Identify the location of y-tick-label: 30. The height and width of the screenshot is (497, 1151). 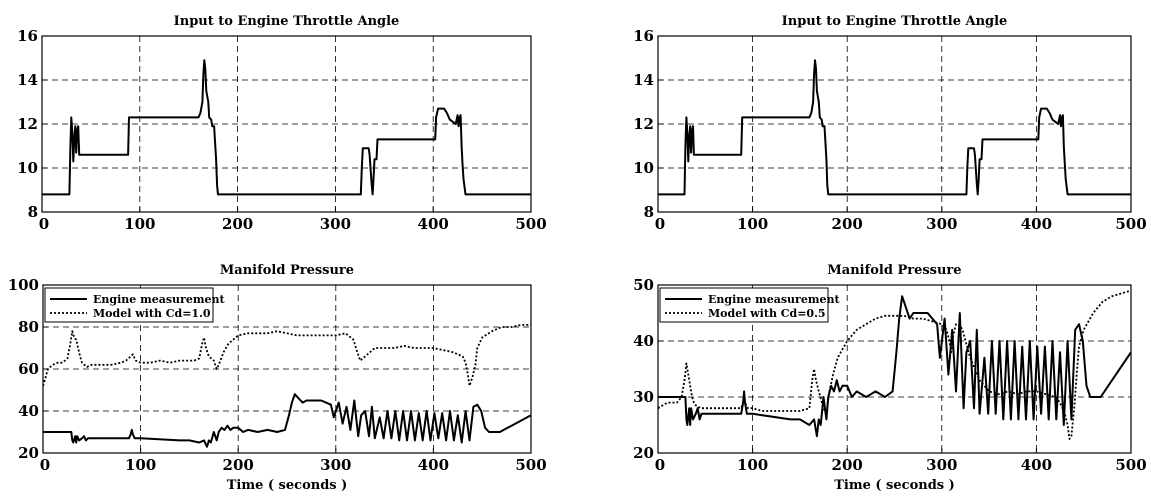
(643, 397).